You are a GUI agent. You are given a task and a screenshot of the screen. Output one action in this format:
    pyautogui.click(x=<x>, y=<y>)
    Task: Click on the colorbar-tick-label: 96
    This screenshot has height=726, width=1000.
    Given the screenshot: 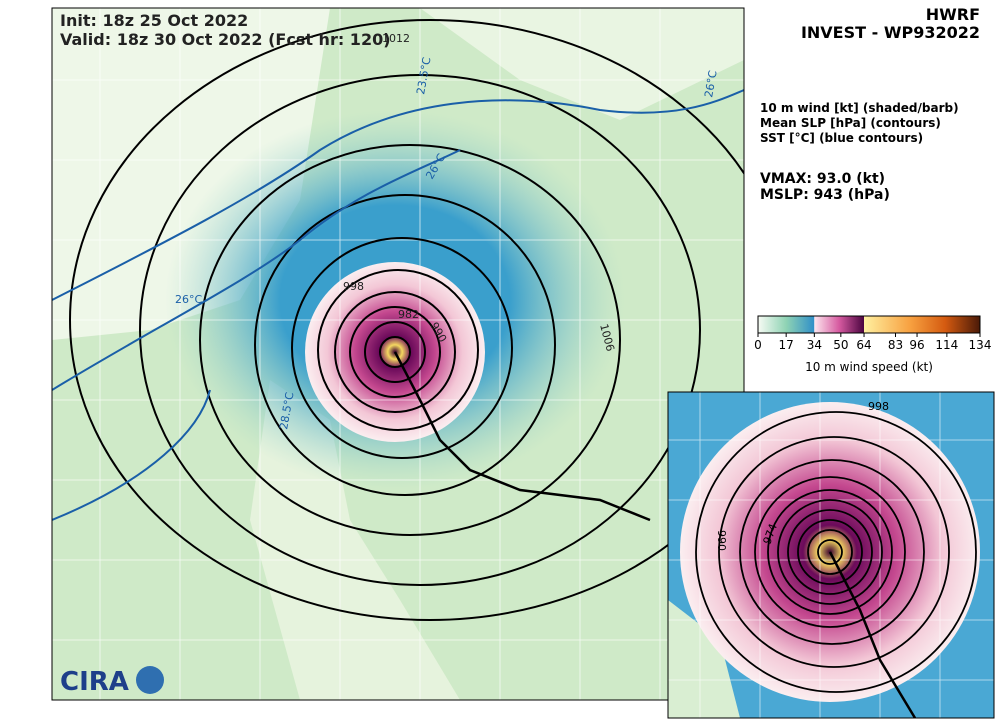 What is the action you would take?
    pyautogui.click(x=916, y=345)
    